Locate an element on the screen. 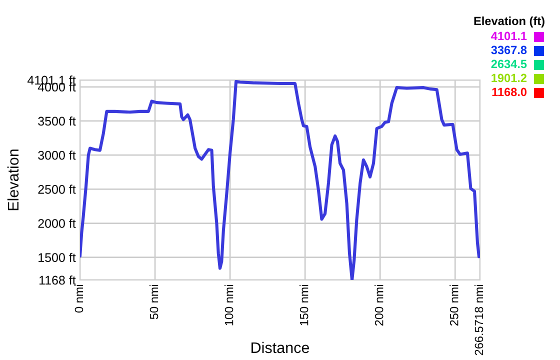 Image resolution: width=560 pixels, height=360 pixels. color-bar-label: 2634.5 is located at coordinates (509, 64).